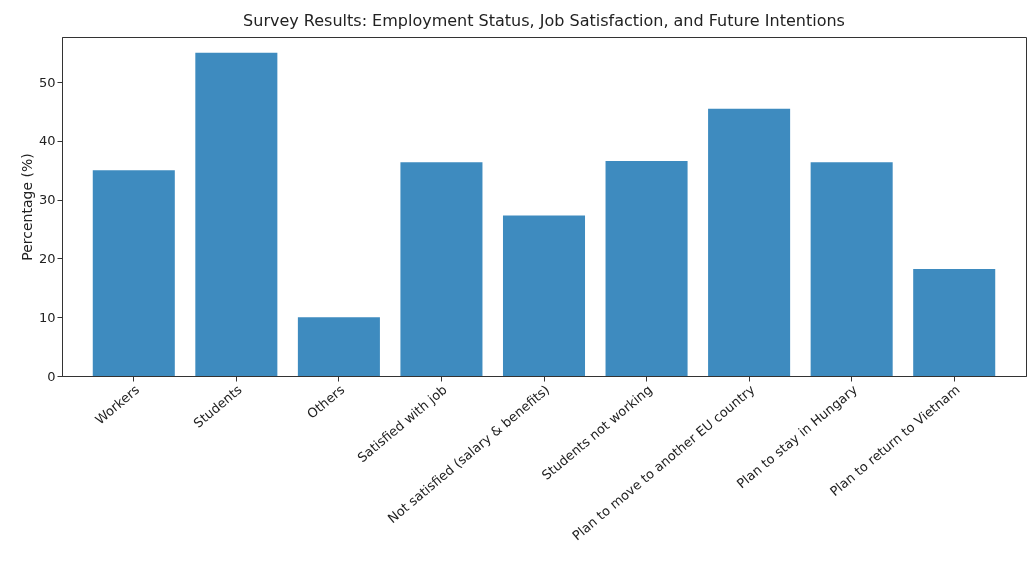 The width and height of the screenshot is (1029, 570). Describe the element at coordinates (26, 207) in the screenshot. I see `y-axis-title: Percentage (%)` at that location.